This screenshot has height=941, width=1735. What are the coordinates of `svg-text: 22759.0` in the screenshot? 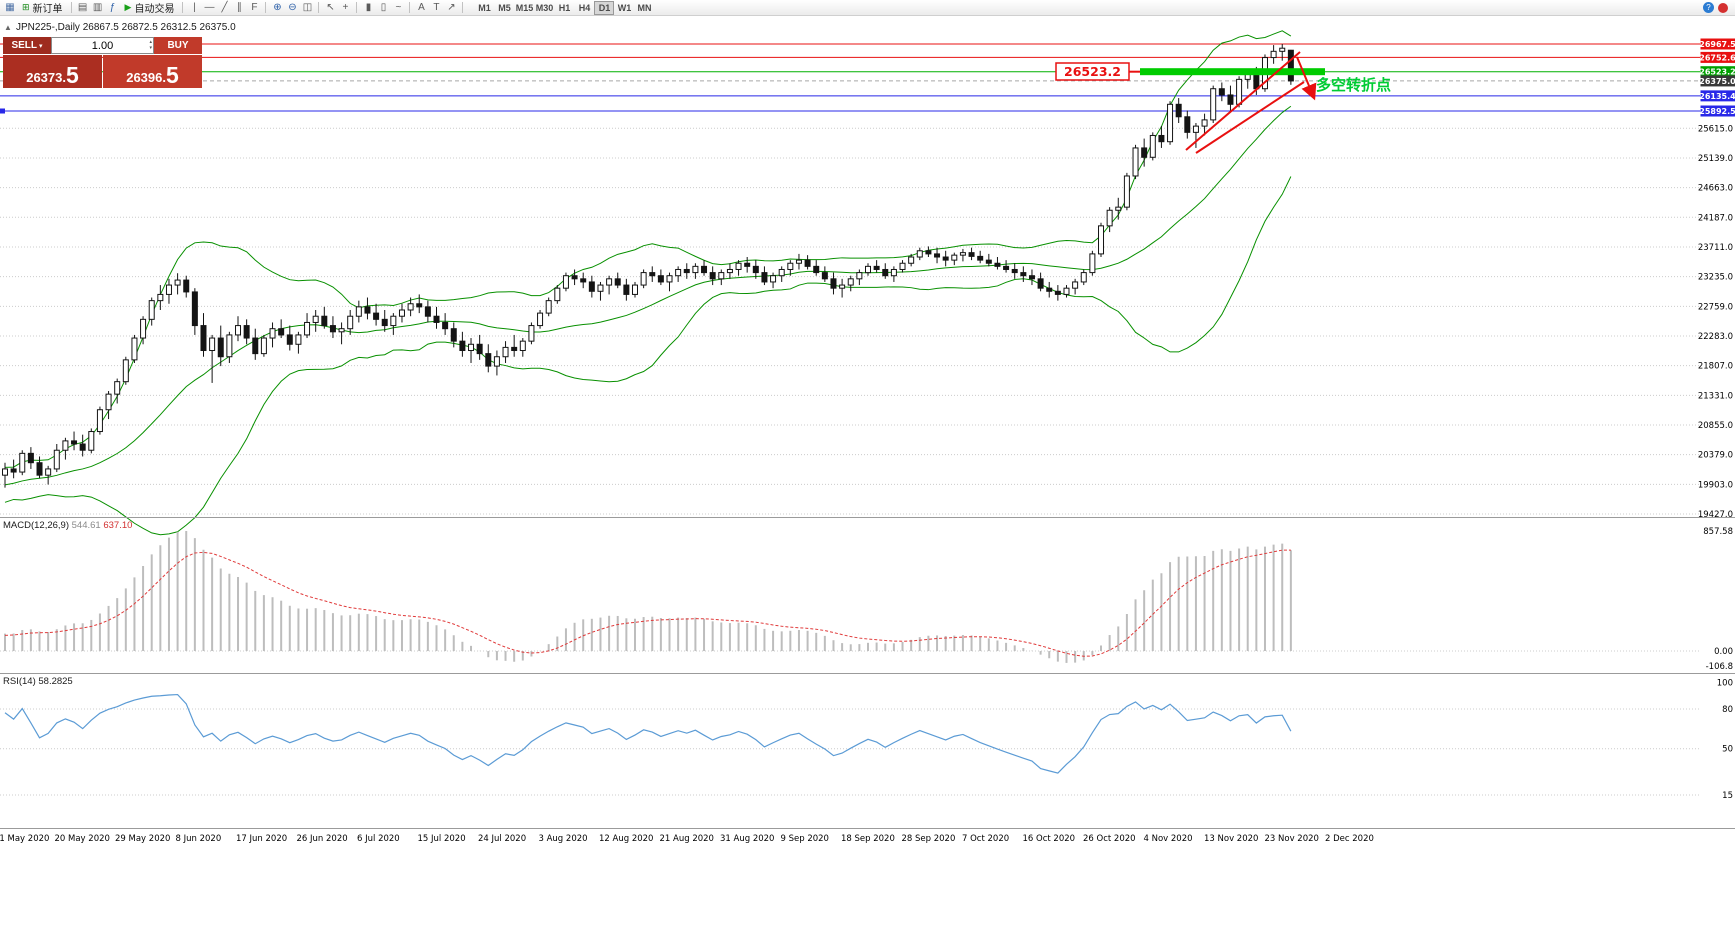 It's located at (1715, 307).